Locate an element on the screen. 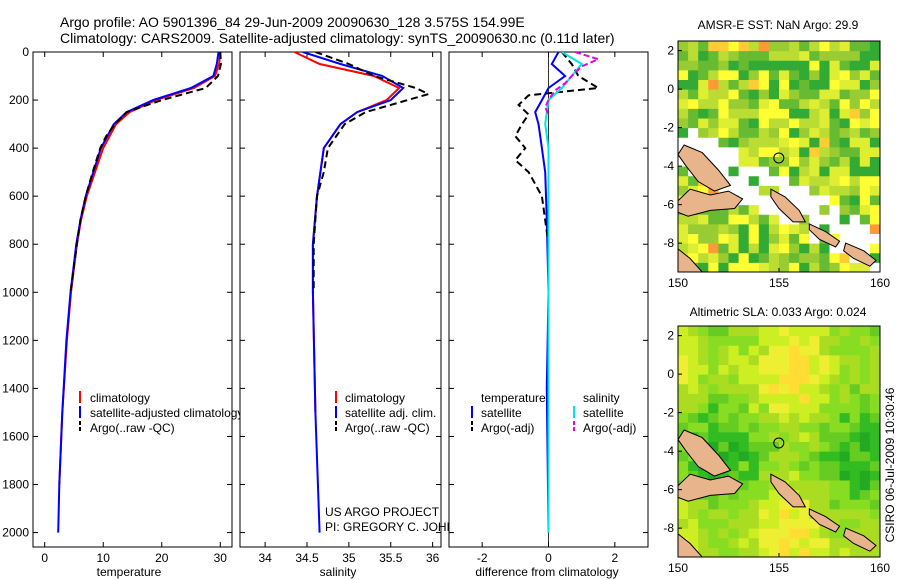  depth-tick-label: 800 is located at coordinates (19, 244).